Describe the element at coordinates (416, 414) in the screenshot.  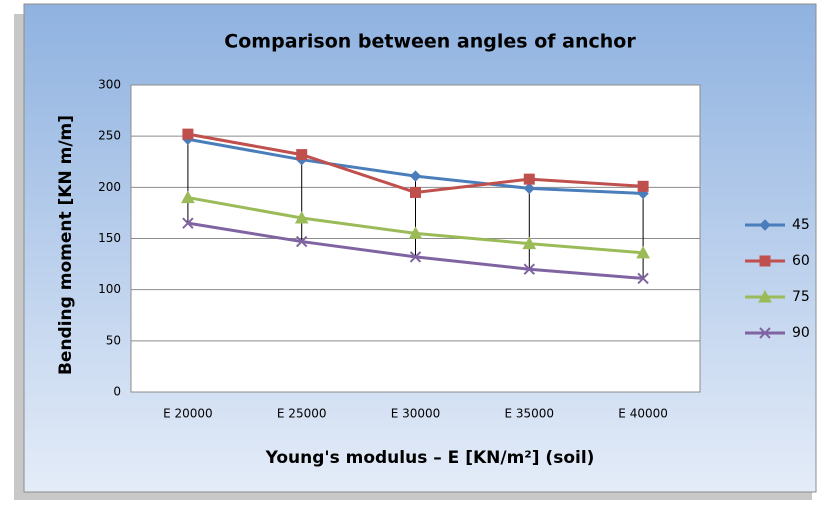
I see `x-tick-label: E 30000` at that location.